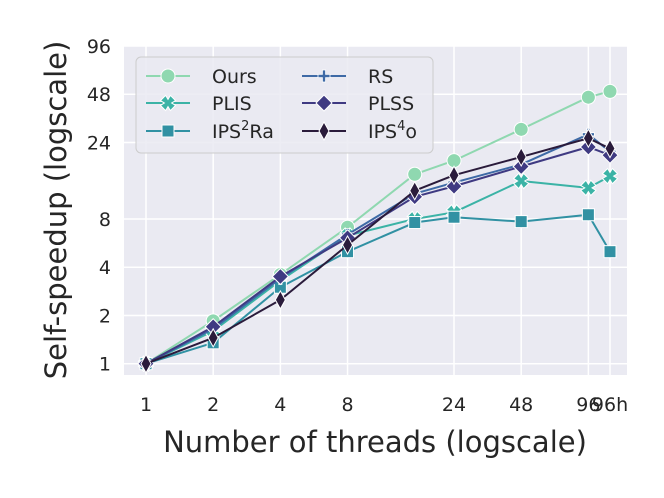 The width and height of the screenshot is (664, 498). What do you see at coordinates (99, 95) in the screenshot?
I see `y-tick-label: 48` at bounding box center [99, 95].